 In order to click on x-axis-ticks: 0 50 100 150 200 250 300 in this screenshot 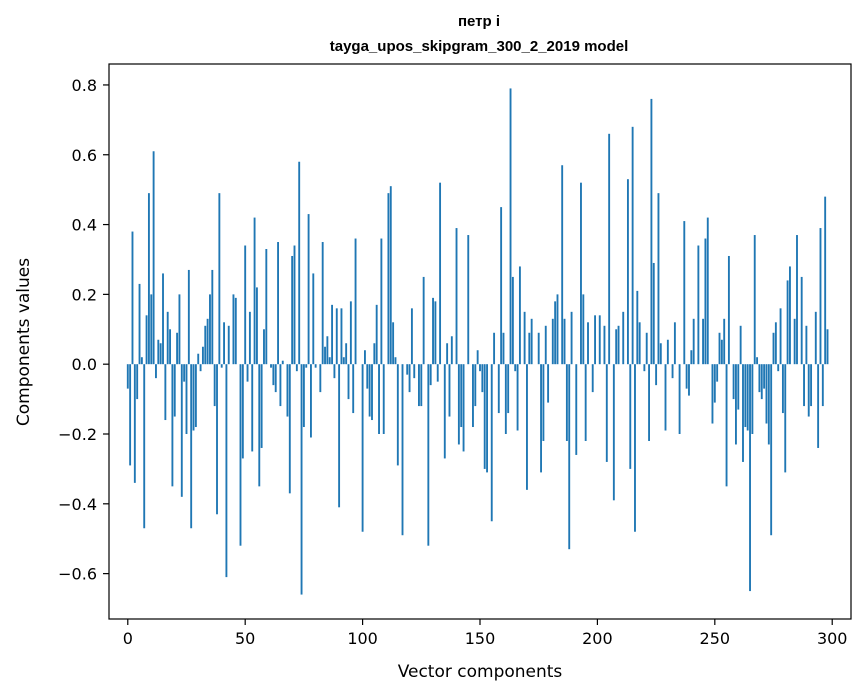, I will do `click(485, 633)`.